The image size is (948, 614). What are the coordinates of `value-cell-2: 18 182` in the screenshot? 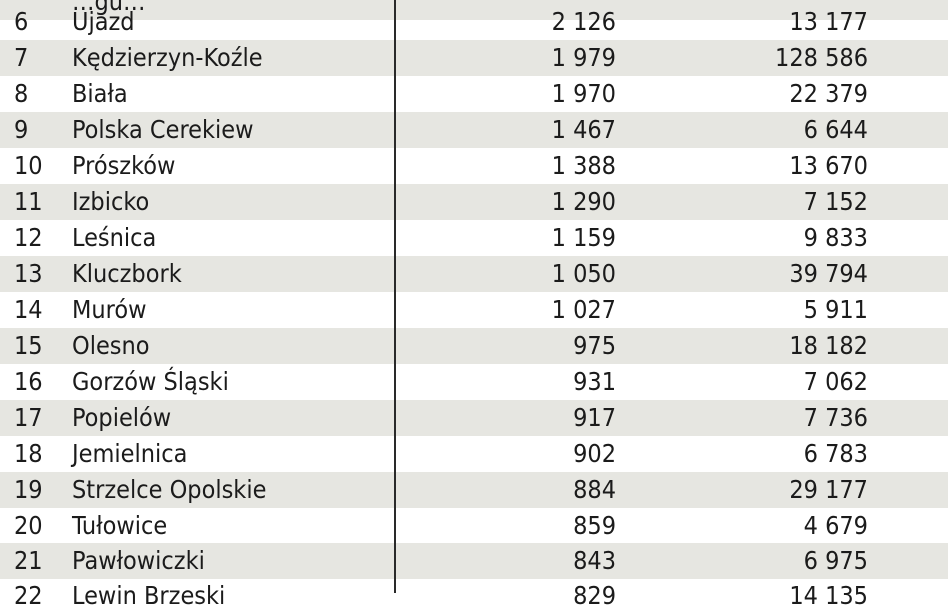 It's located at (828, 345).